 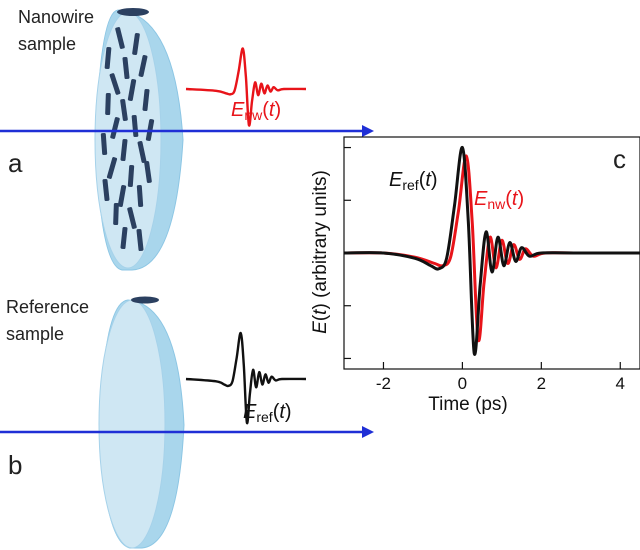 I want to click on legend-nw-t: t, so click(x=515, y=199).